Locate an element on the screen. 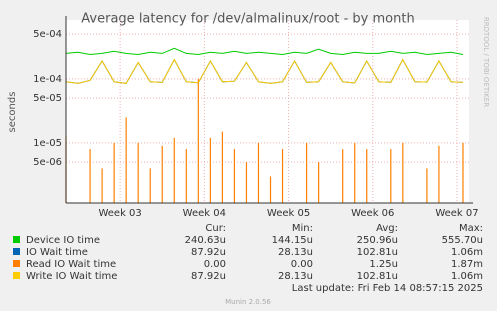 This screenshot has height=311, width=497. legend-value: 144.15u is located at coordinates (292, 240).